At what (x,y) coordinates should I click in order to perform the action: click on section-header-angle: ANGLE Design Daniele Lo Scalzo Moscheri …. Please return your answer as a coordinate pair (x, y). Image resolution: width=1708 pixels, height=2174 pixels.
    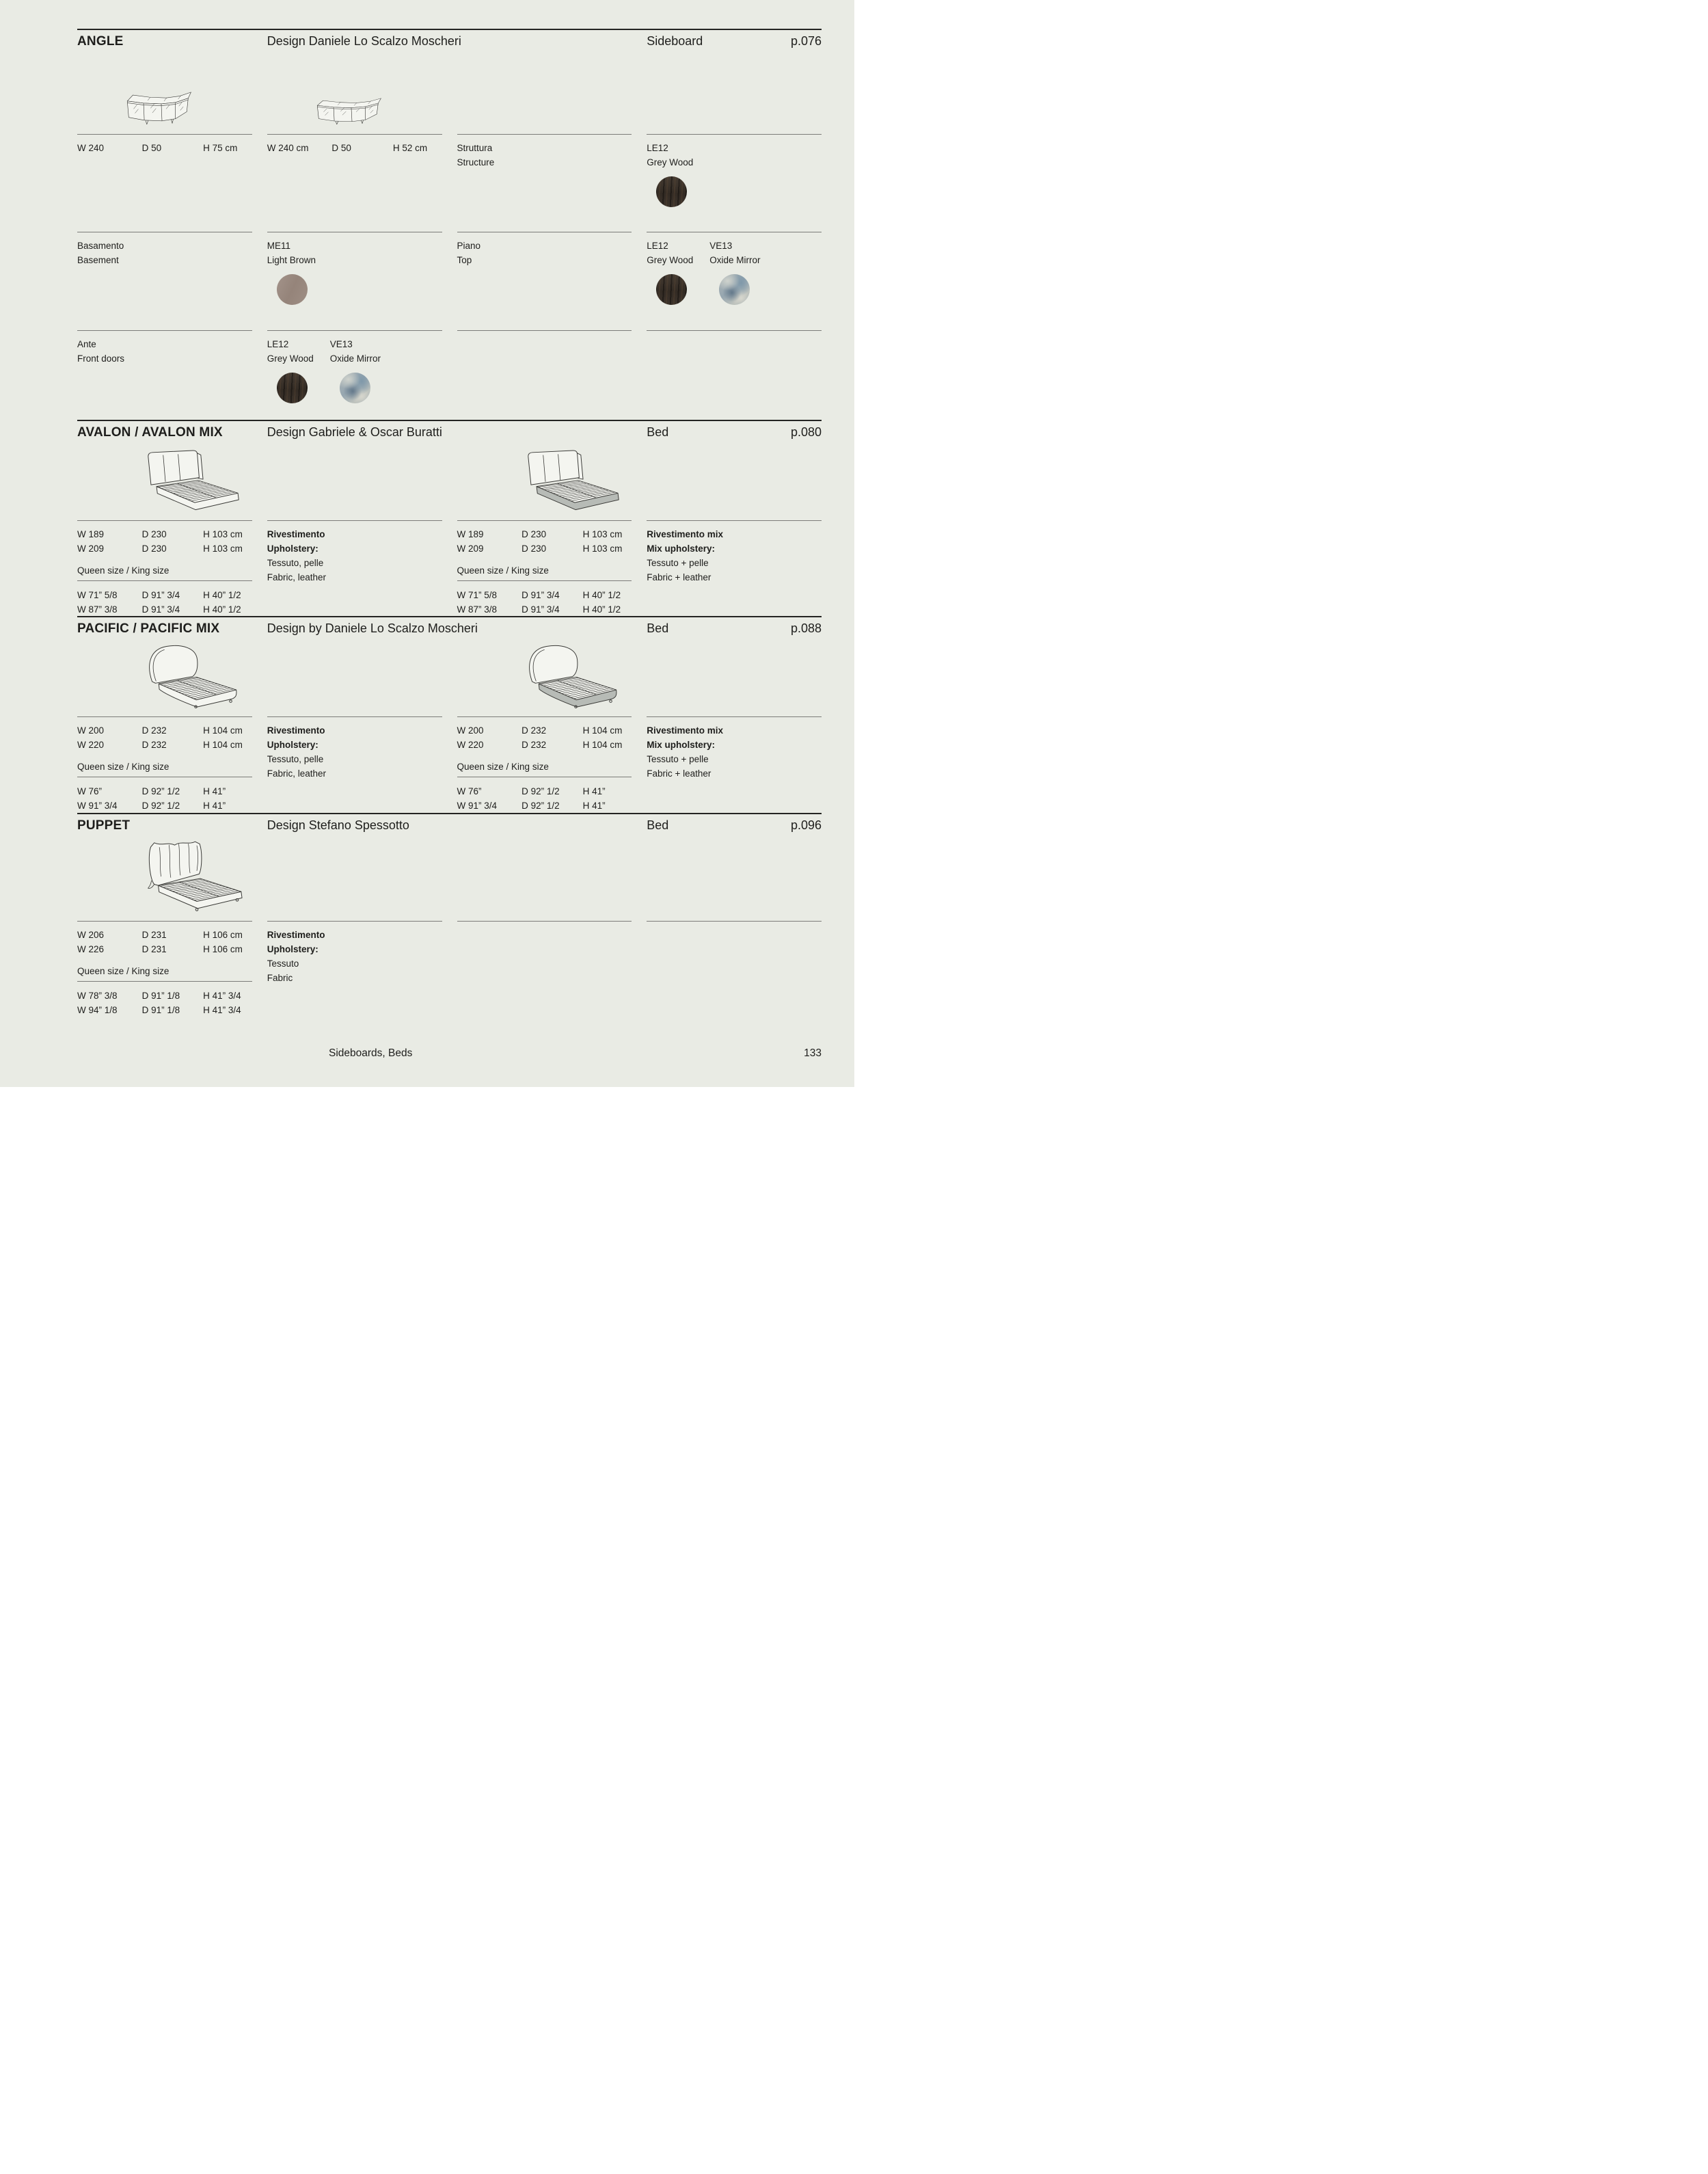
    Looking at the image, I should click on (450, 39).